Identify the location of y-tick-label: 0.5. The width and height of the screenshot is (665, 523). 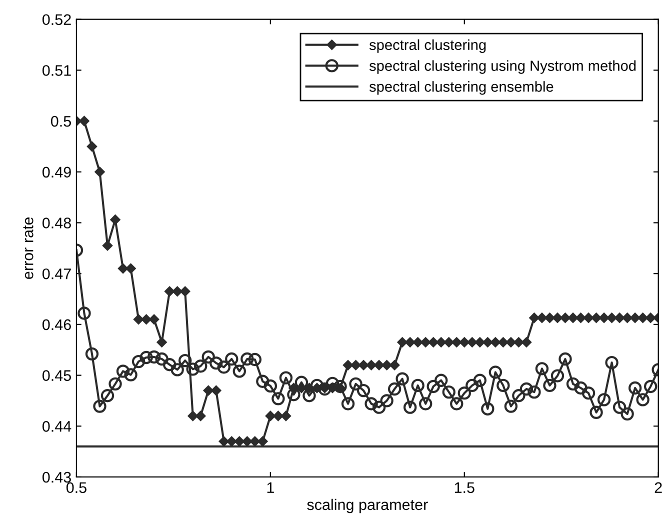
(60, 121).